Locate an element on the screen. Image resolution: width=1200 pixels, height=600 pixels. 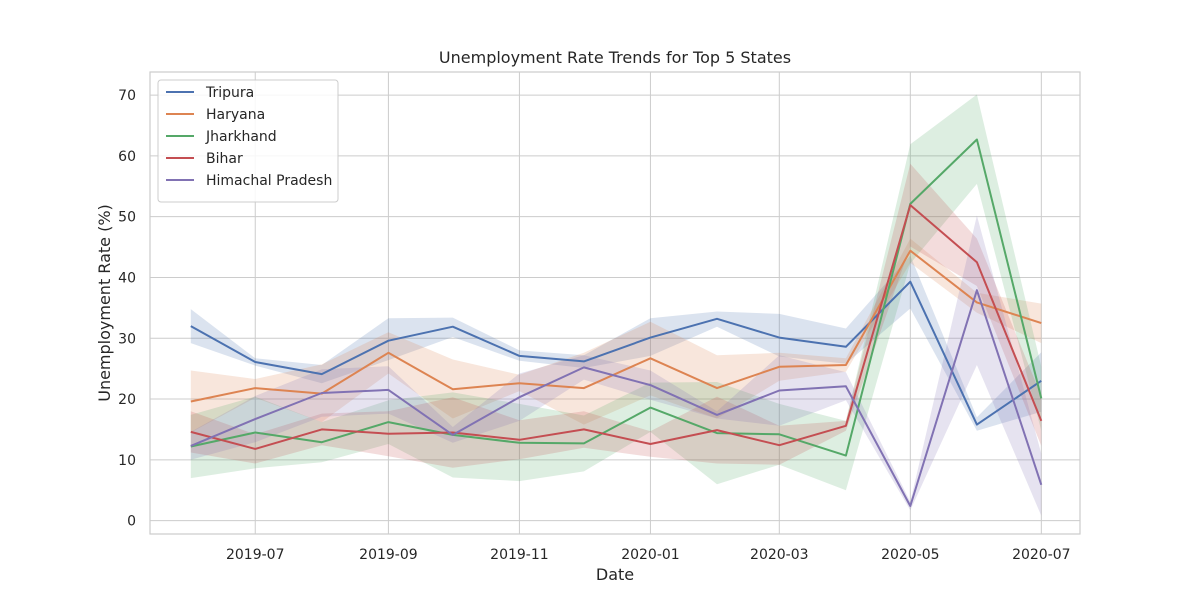
y-axis-ticks: 0 10 20 30 40 50 60 70 is located at coordinates (127, 309).